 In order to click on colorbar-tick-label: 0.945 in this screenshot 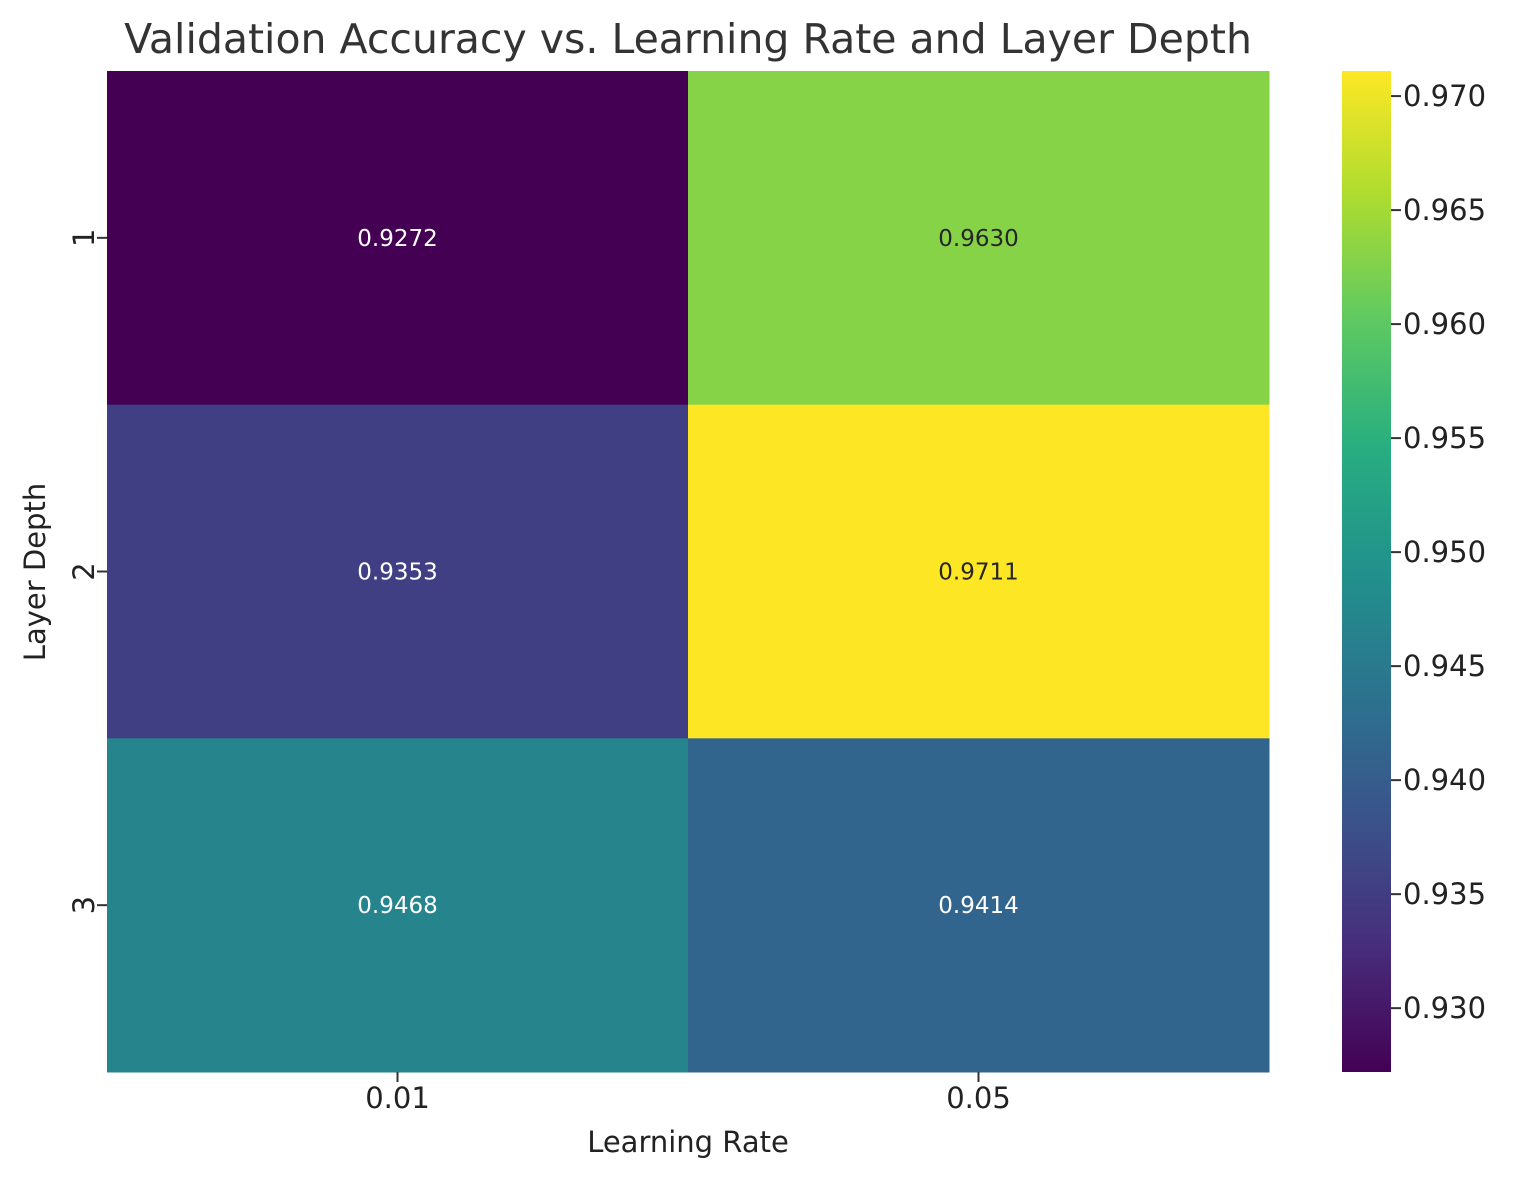, I will do `click(1444, 666)`.